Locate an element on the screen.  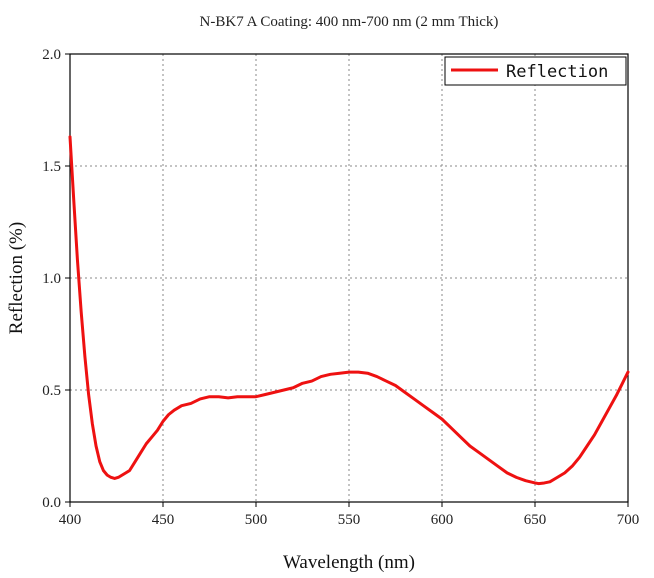
y-tick-label: 0.0 is located at coordinates (51, 503).